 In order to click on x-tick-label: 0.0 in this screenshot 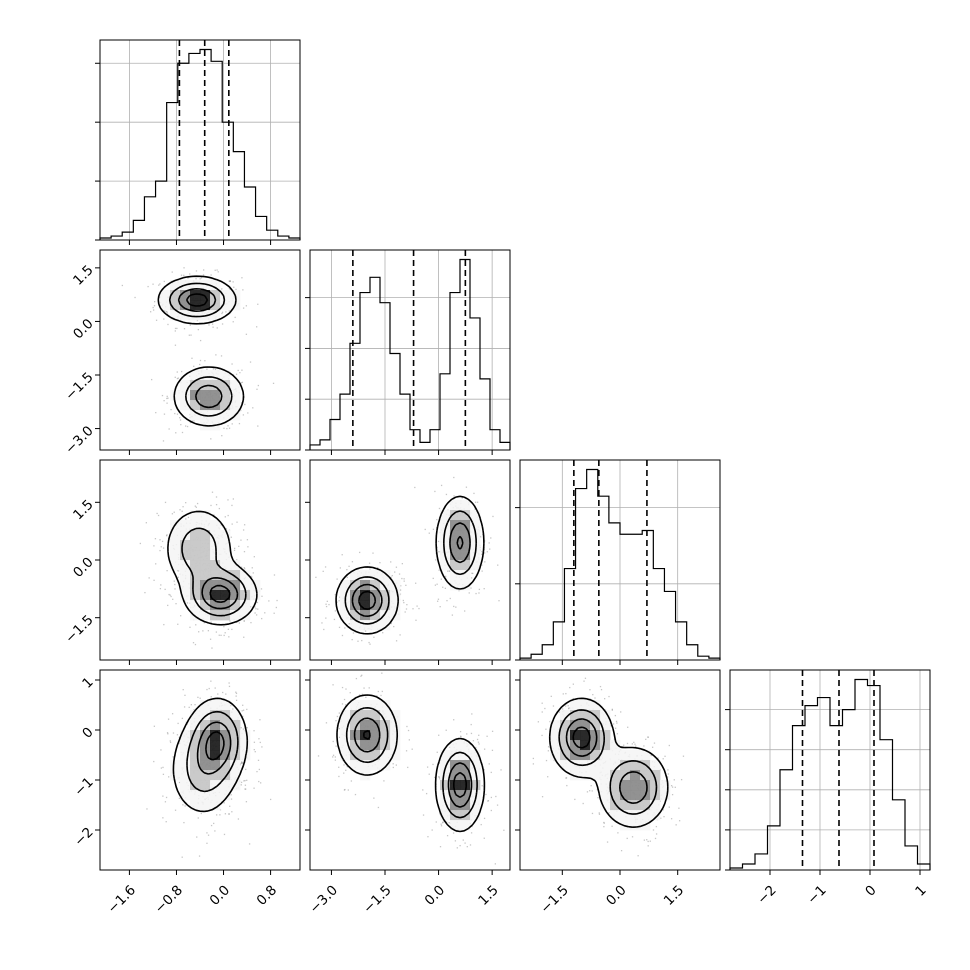, I will do `click(435, 895)`.